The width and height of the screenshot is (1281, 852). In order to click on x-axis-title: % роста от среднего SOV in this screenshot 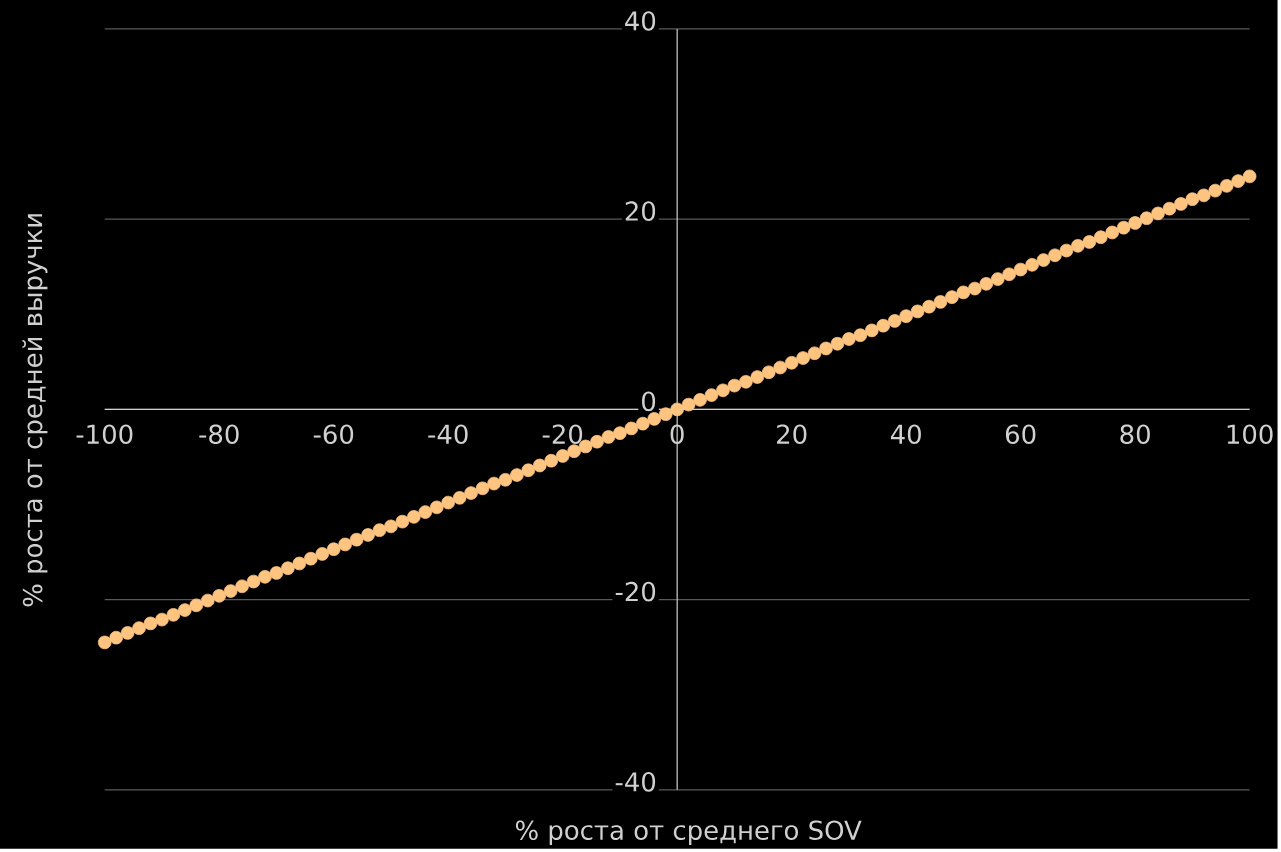, I will do `click(688, 833)`.